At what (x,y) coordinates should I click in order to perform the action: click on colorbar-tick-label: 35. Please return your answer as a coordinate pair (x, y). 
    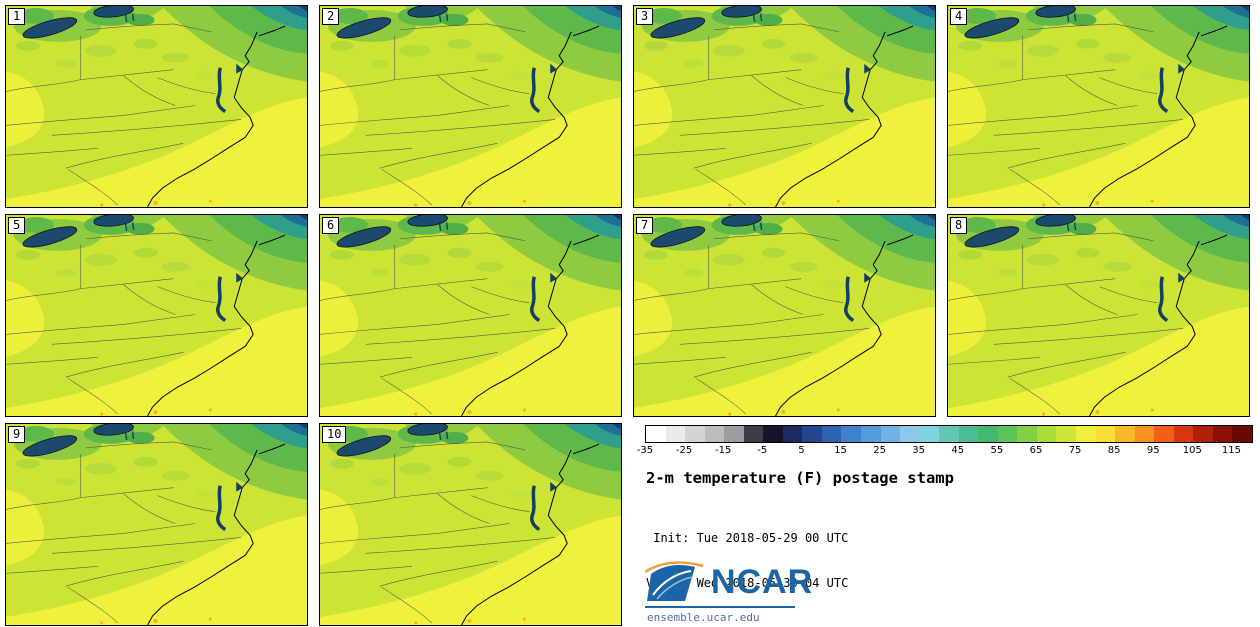
    Looking at the image, I should click on (919, 450).